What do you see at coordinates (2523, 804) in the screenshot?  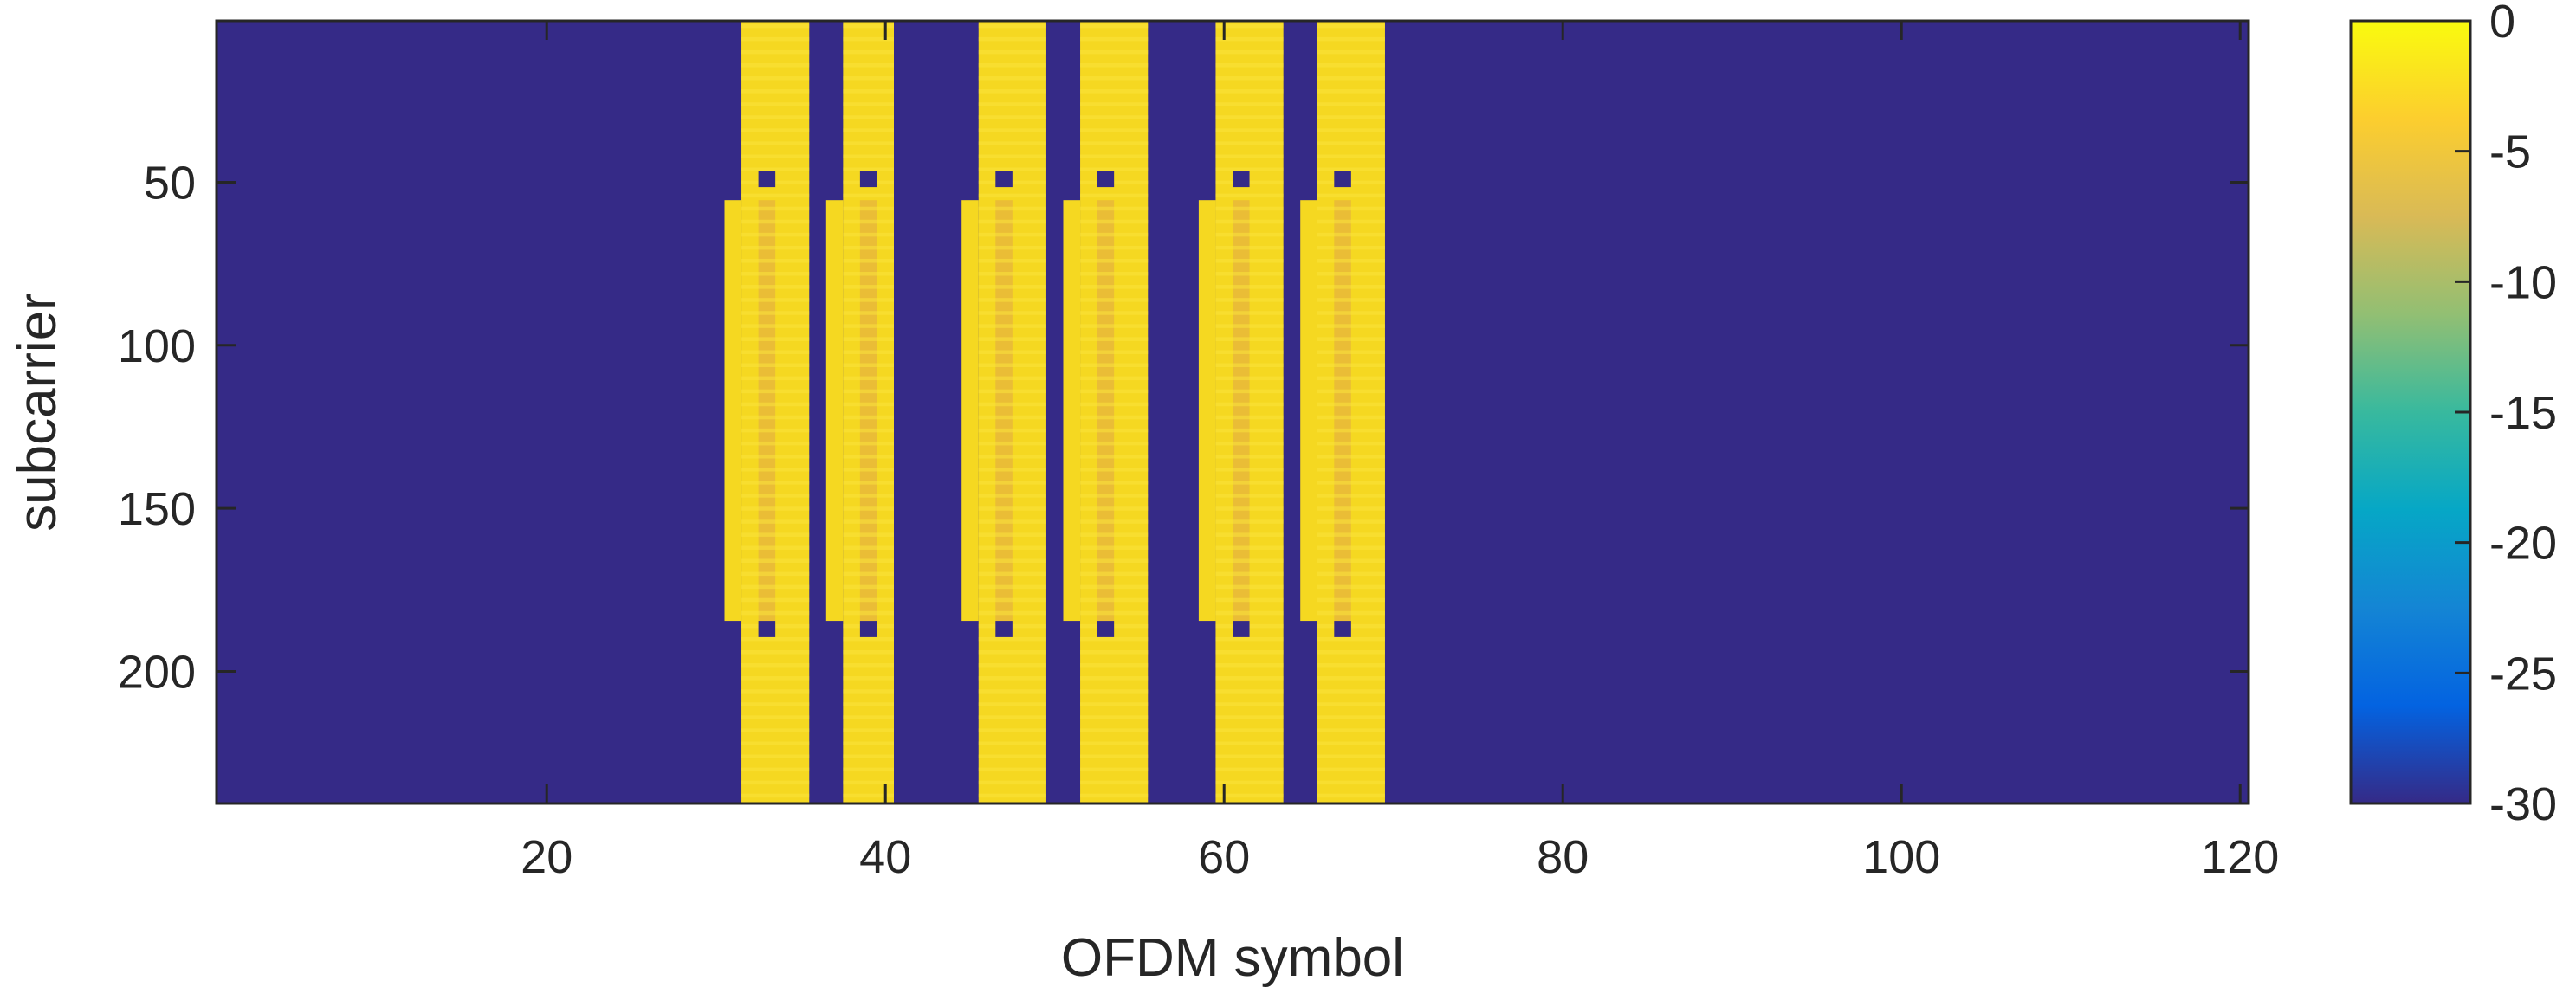 I see `colorbar-tick-label: -30` at bounding box center [2523, 804].